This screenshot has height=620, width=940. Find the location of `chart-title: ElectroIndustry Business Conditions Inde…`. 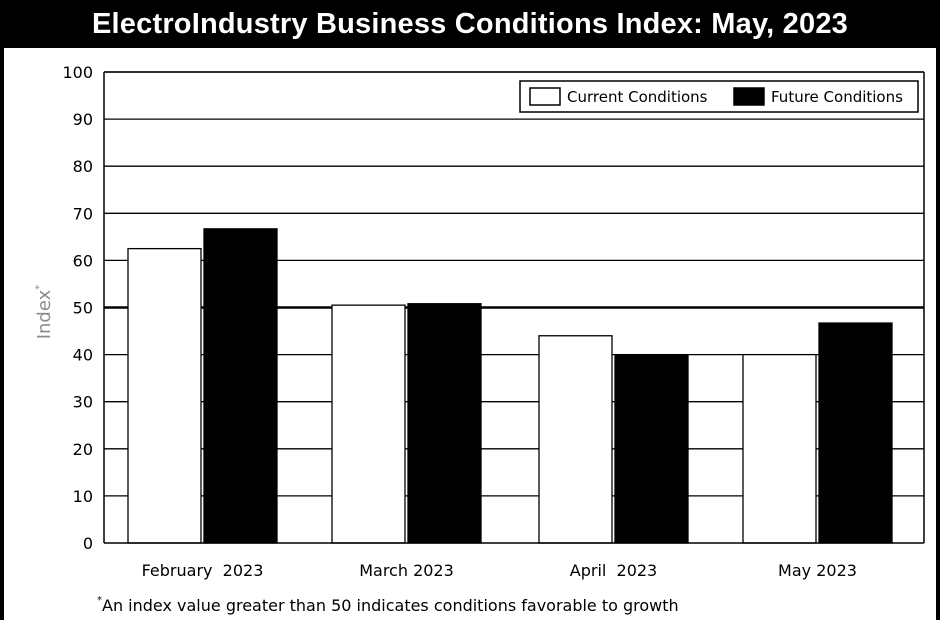

chart-title: ElectroIndustry Business Conditions Inde… is located at coordinates (470, 24).